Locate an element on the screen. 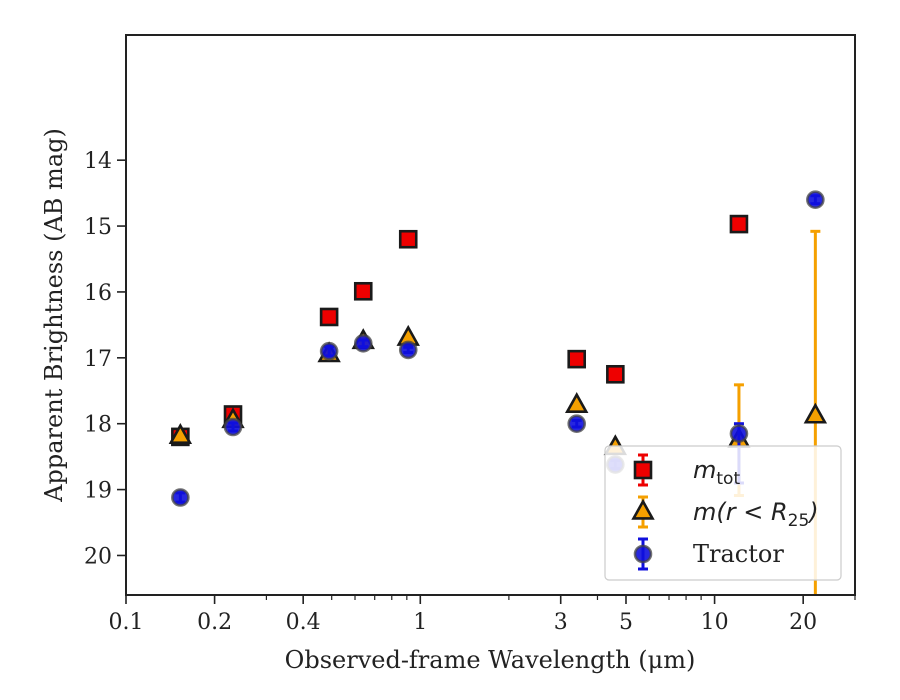 This screenshot has width=900, height=700. legend-item: Tractor is located at coordinates (708, 554).